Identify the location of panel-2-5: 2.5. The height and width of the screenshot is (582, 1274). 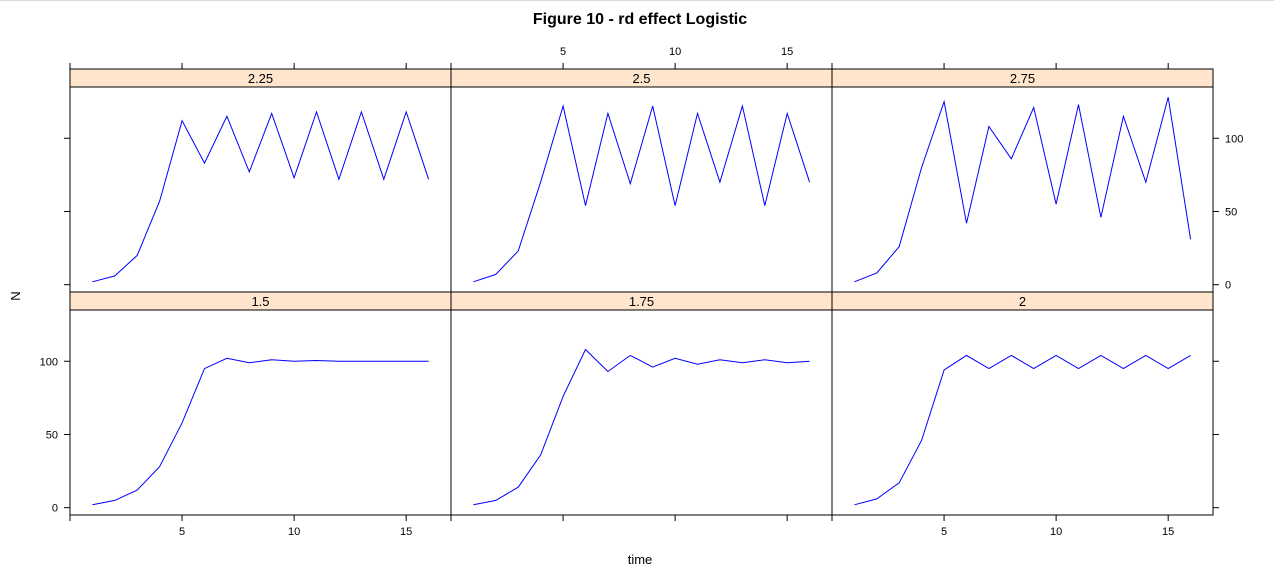
(641, 180).